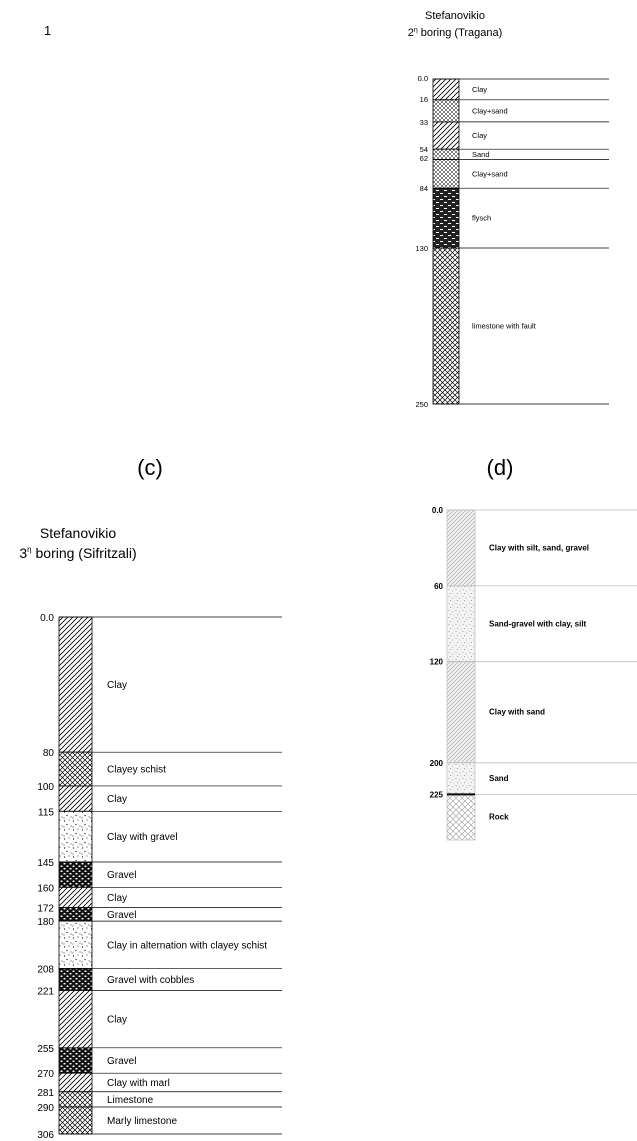  Describe the element at coordinates (47, 618) in the screenshot. I see `panel-e-depth-1: 0.0` at that location.